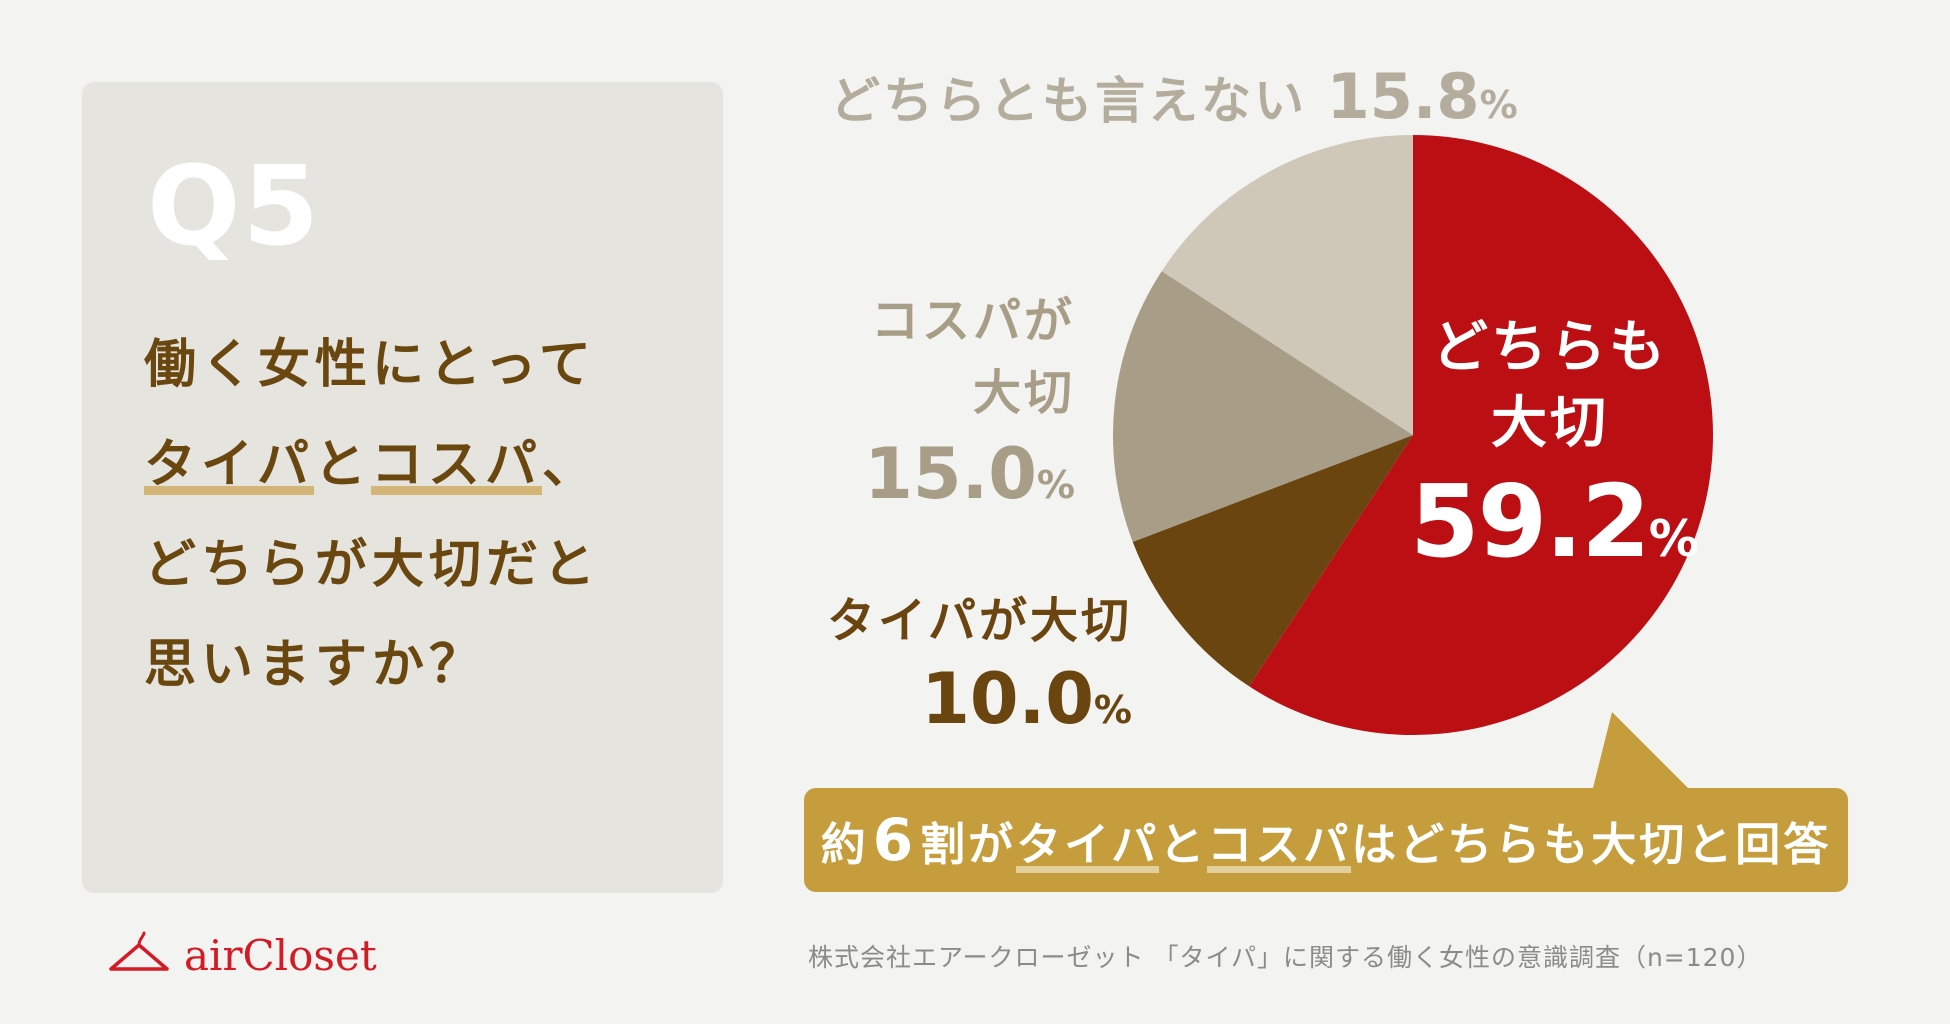  What do you see at coordinates (234, 206) in the screenshot?
I see `question-number: Q5` at bounding box center [234, 206].